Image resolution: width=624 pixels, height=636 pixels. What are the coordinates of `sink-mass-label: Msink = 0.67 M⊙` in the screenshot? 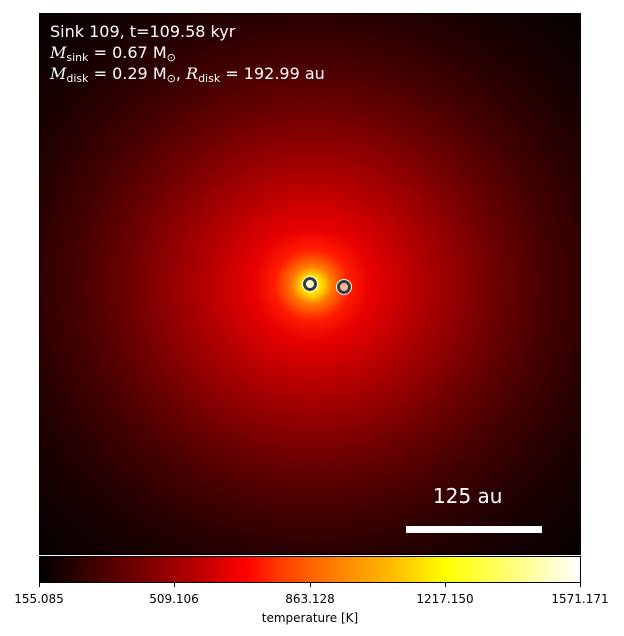 It's located at (113, 53).